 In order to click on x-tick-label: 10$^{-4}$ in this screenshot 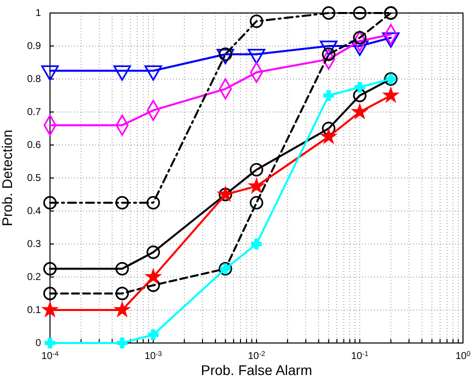, I will do `click(50, 356)`.